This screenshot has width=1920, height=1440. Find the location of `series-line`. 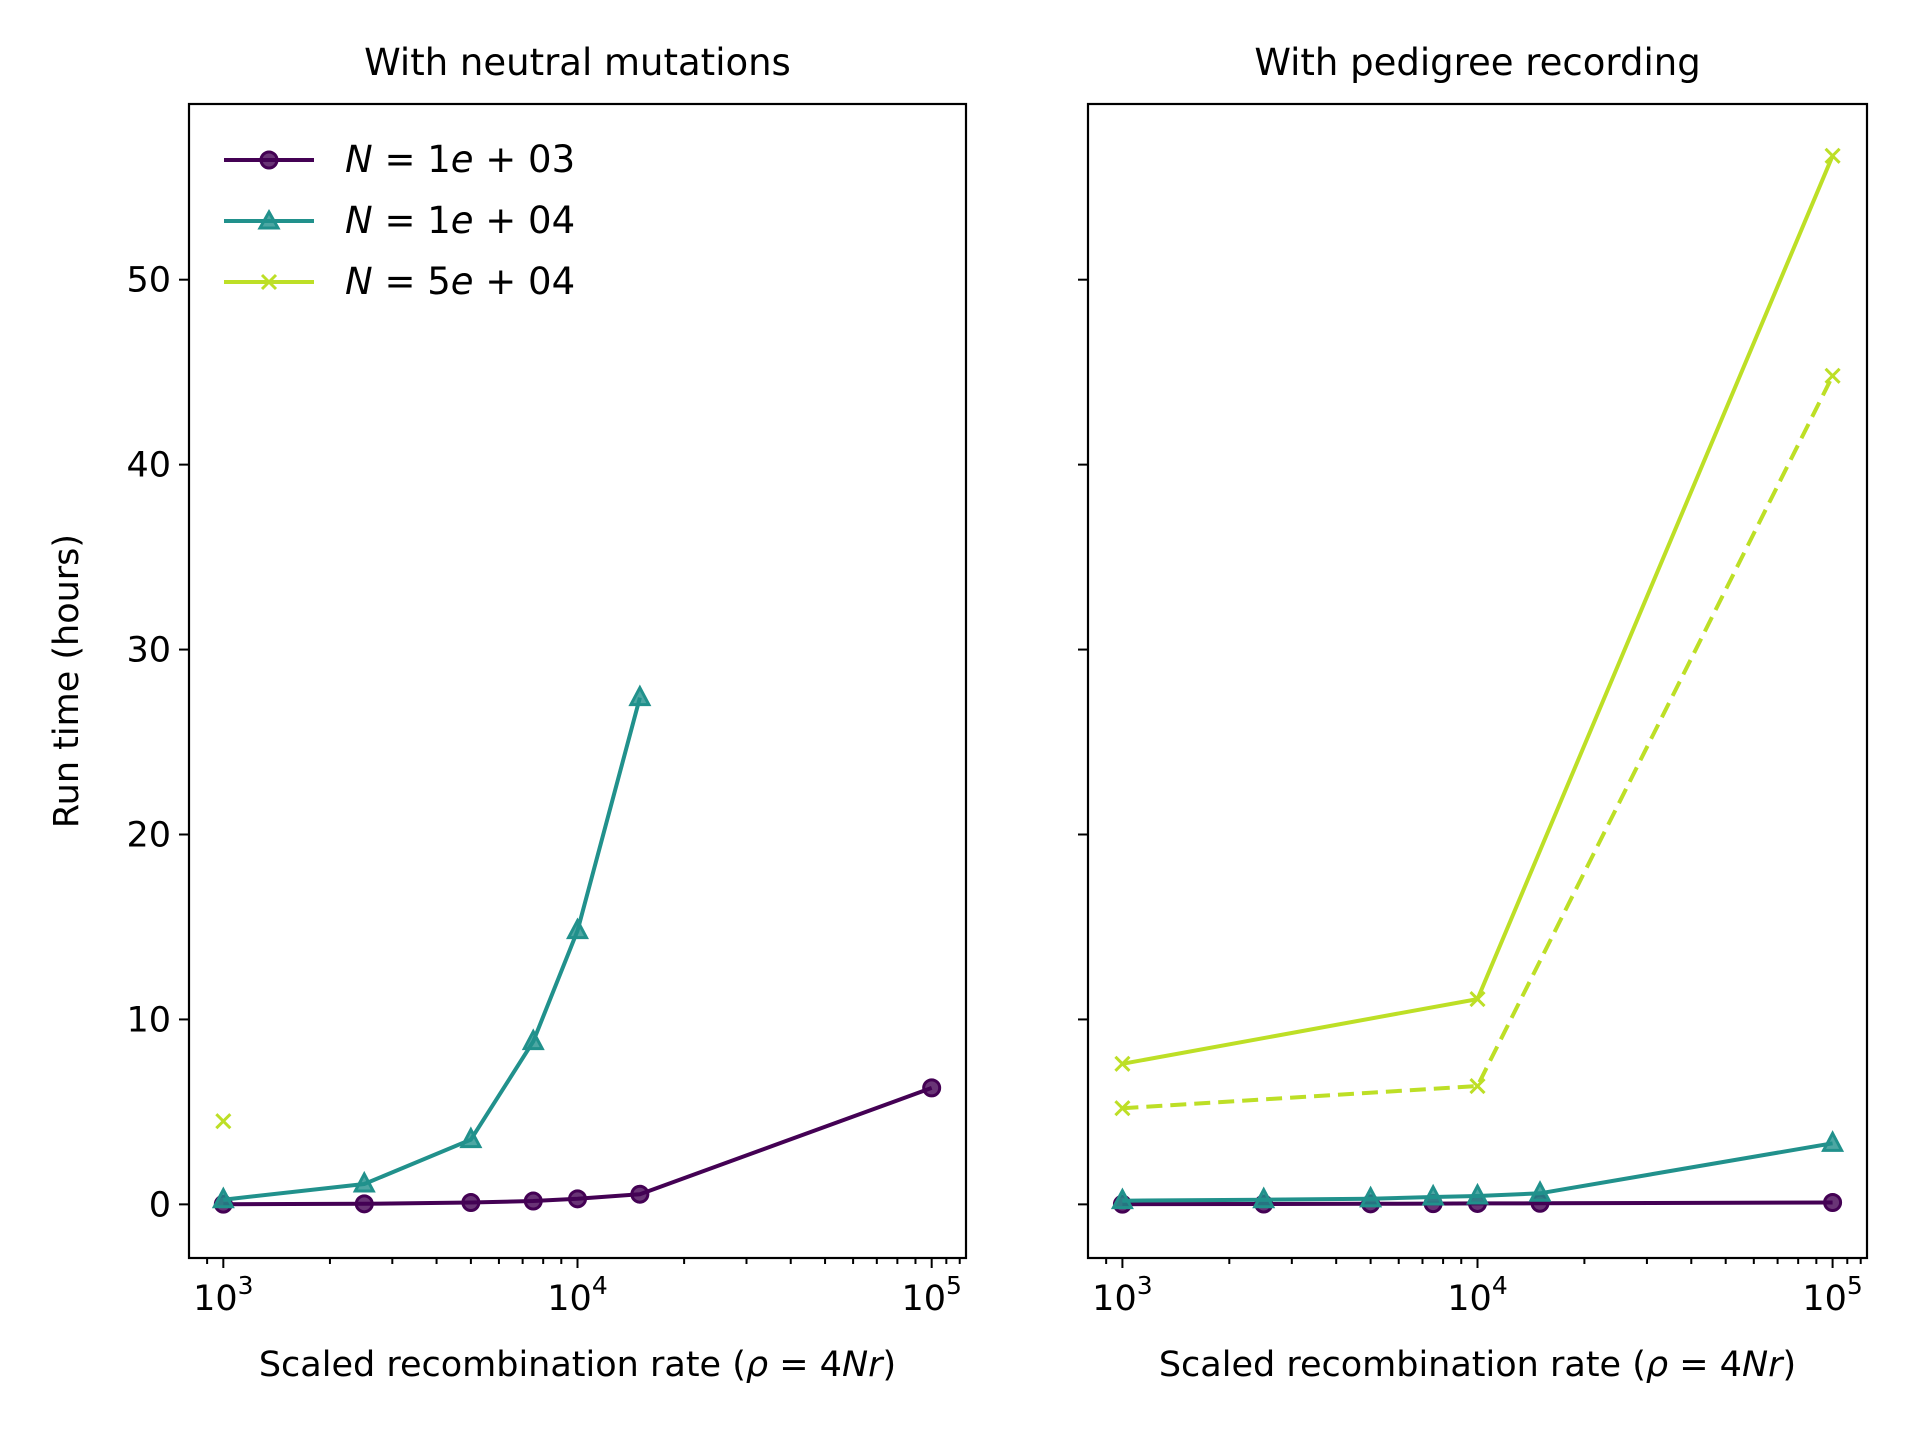

series-line is located at coordinates (432, 949).